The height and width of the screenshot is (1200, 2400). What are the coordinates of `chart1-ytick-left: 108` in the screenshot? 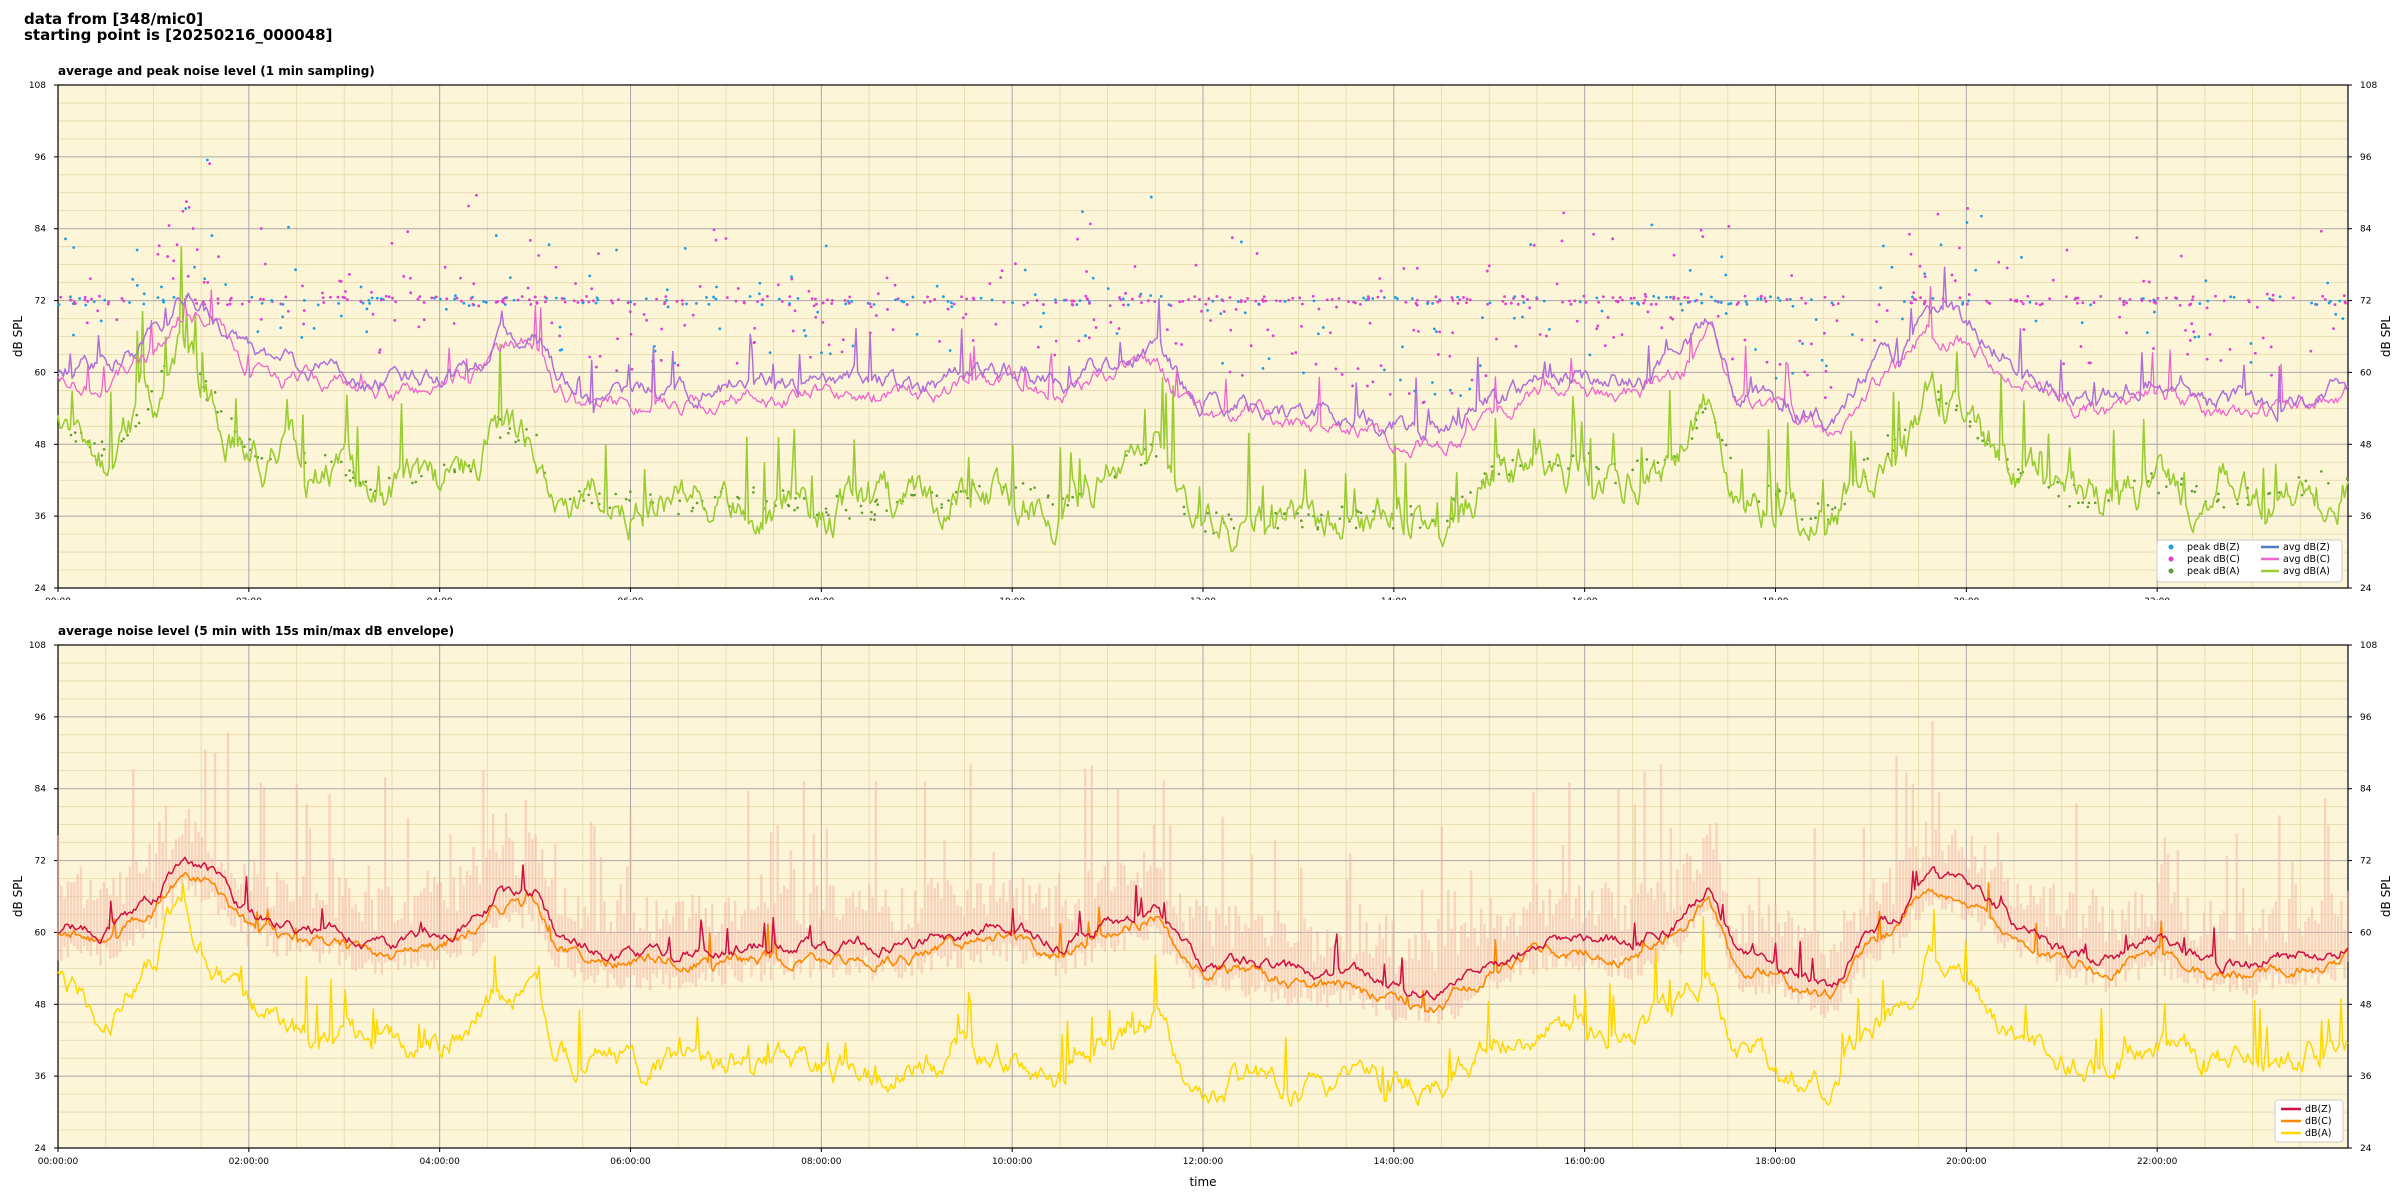 It's located at (37, 86).